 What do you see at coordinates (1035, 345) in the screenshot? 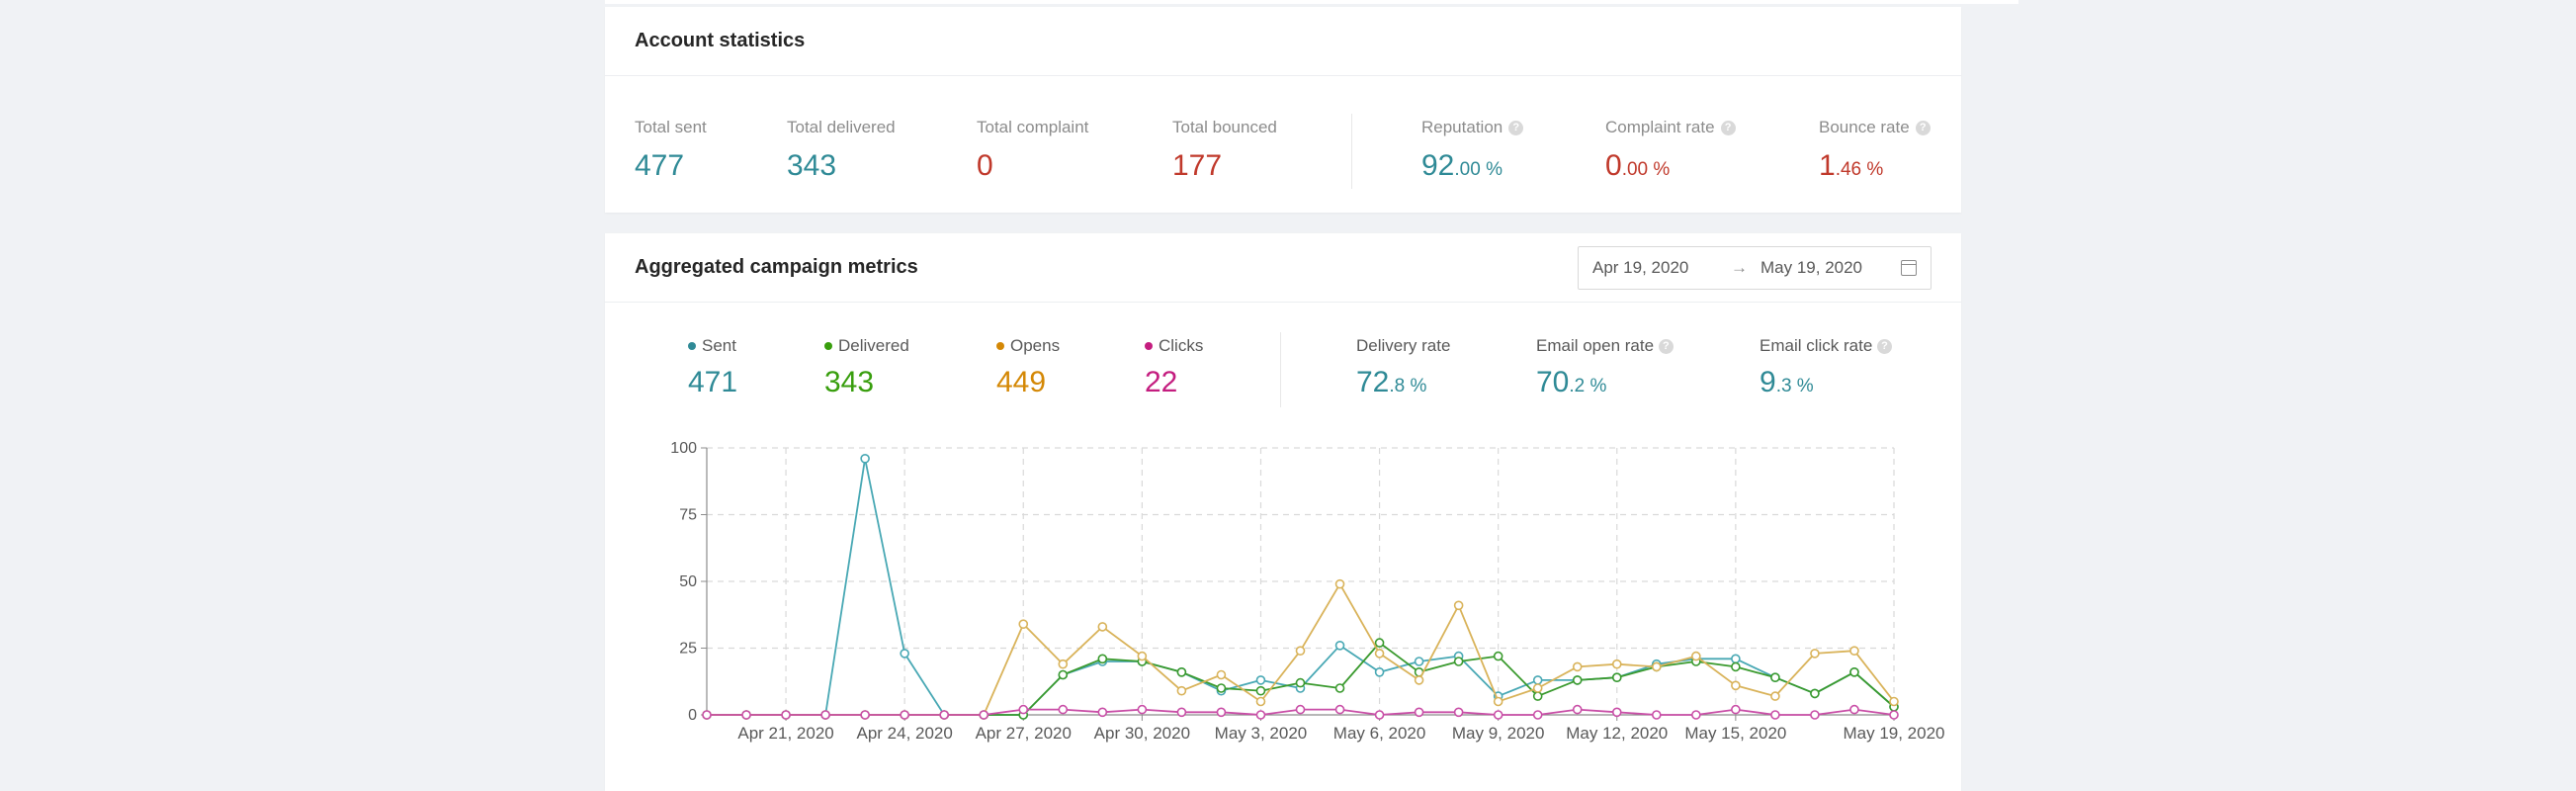
I see `legend-label-text: Opens` at bounding box center [1035, 345].